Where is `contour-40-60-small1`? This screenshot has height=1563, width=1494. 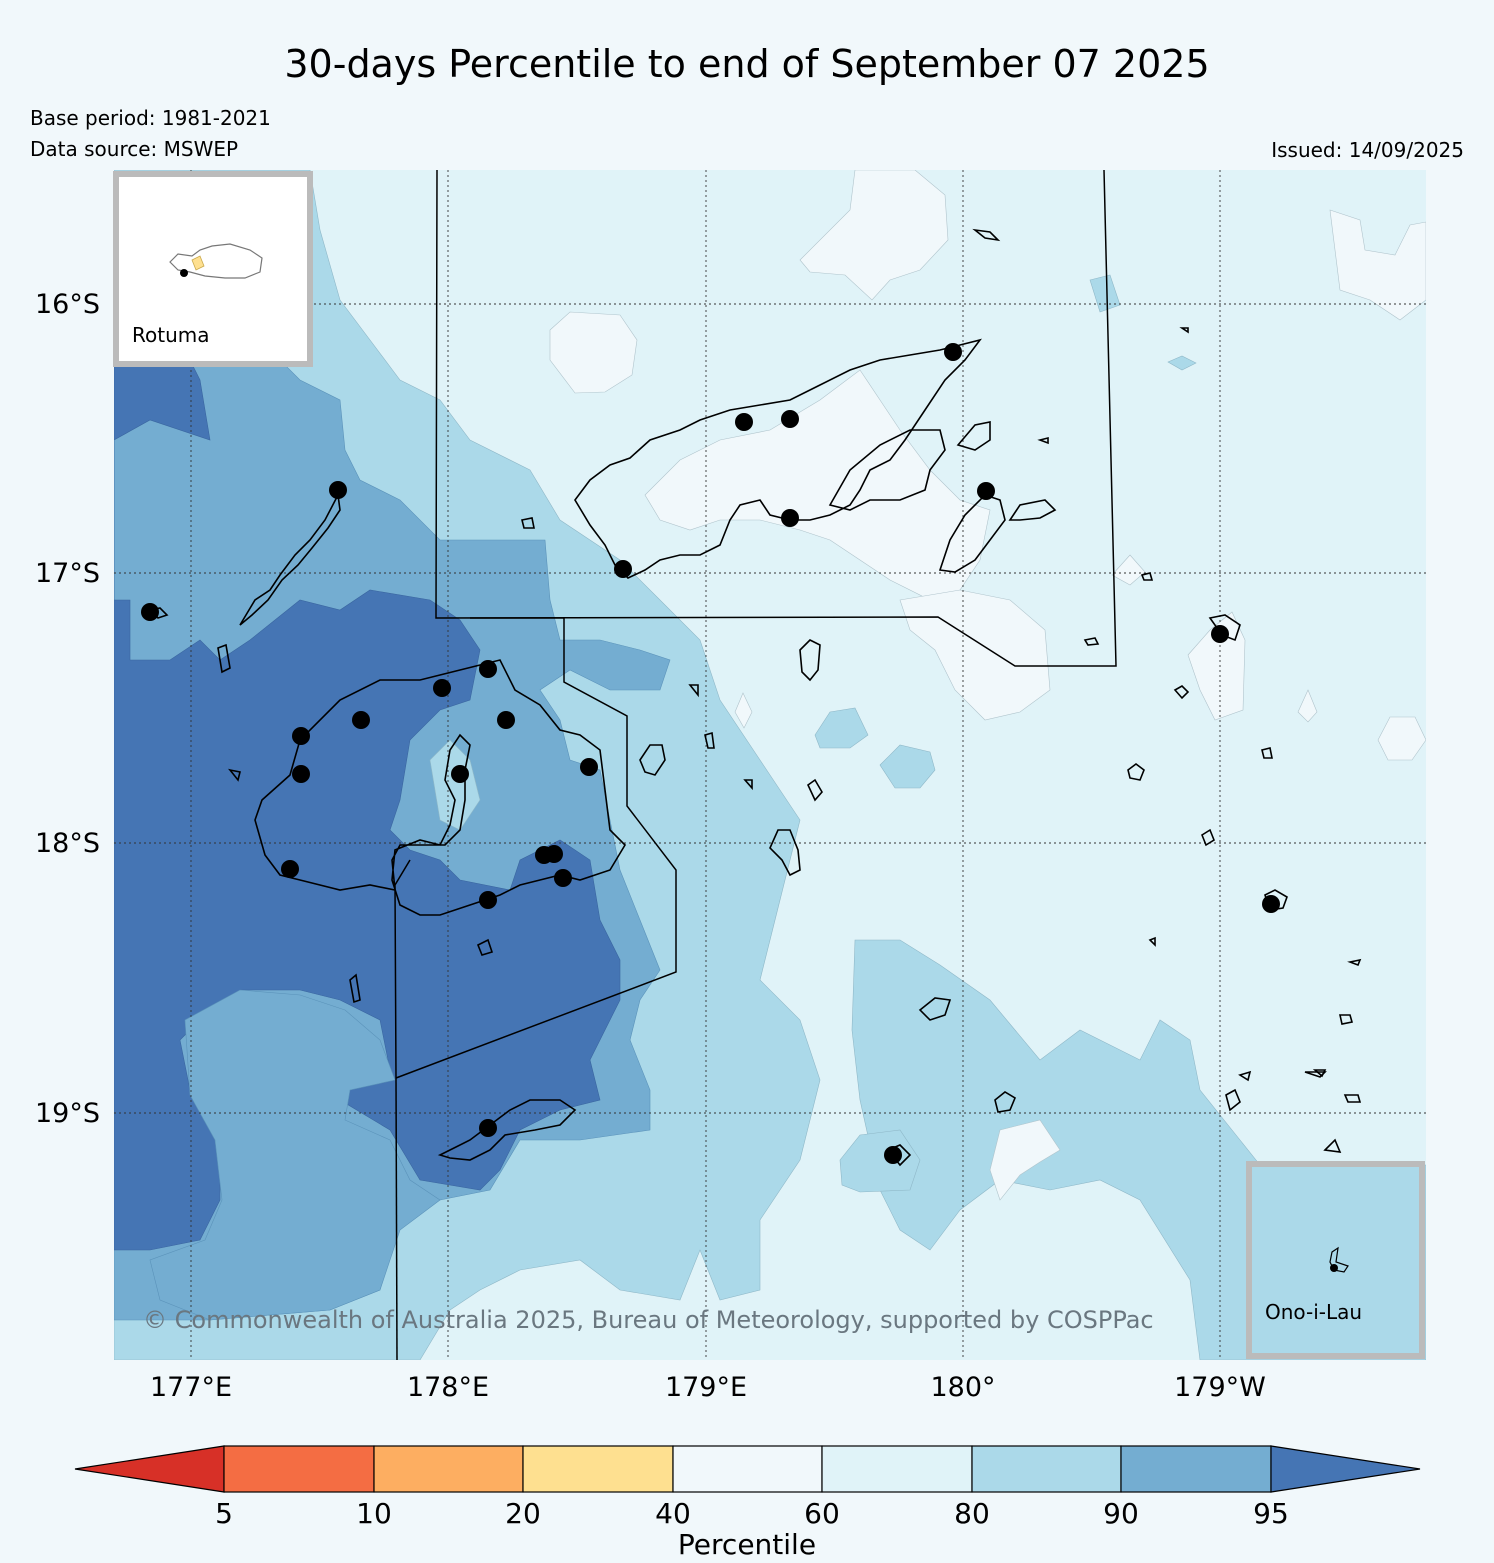 contour-40-60-small1 is located at coordinates (1128, 570).